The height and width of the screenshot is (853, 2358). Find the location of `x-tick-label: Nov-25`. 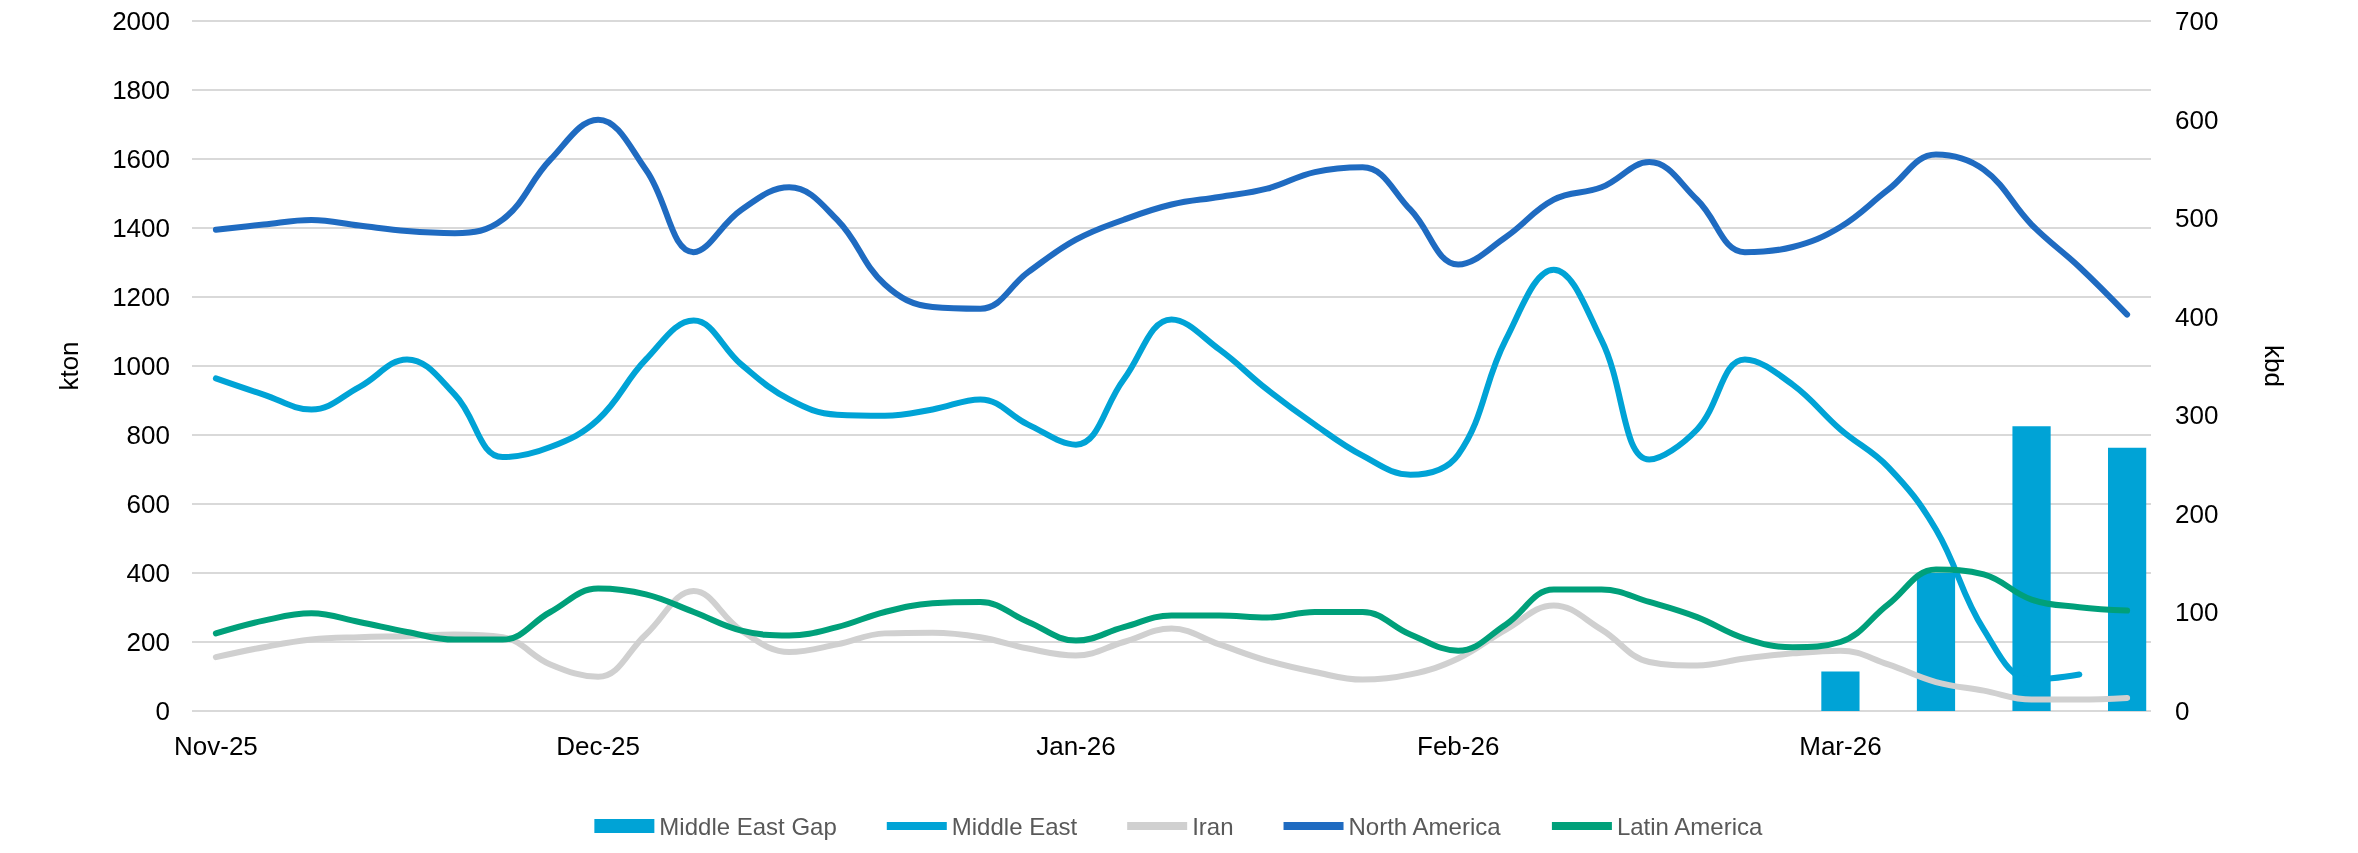

x-tick-label: Nov-25 is located at coordinates (215, 746).